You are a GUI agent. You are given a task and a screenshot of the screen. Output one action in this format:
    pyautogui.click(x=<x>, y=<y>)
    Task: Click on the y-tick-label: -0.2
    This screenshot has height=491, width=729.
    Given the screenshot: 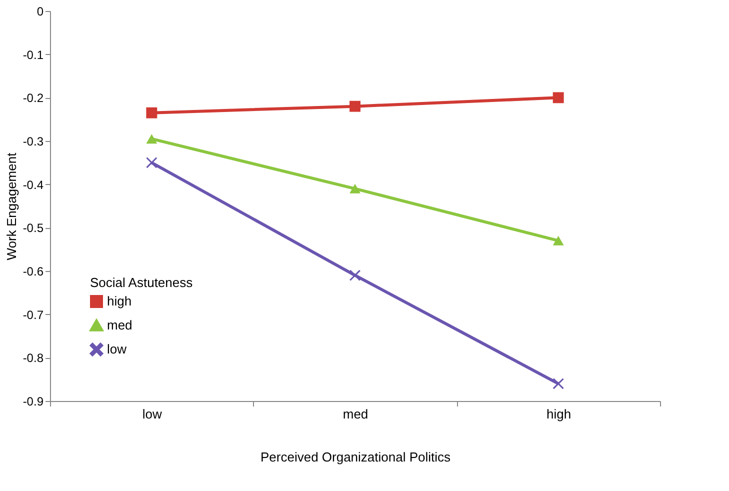 What is the action you would take?
    pyautogui.click(x=33, y=98)
    